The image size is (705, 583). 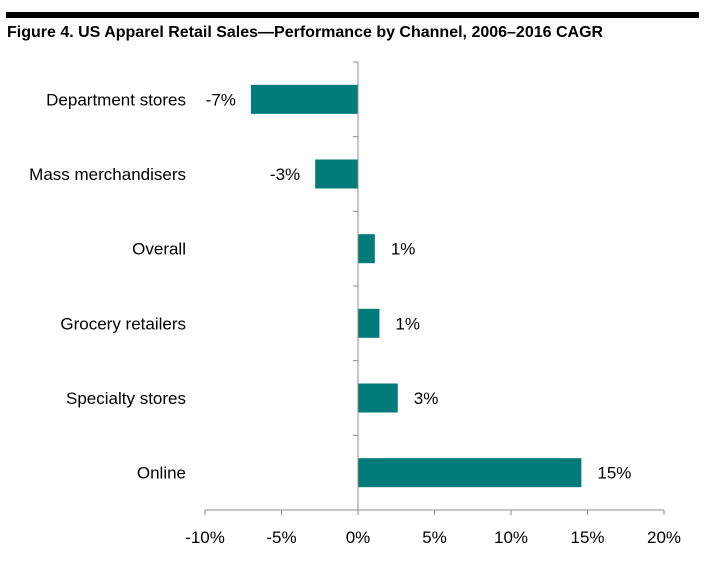 I want to click on data-label-specialty-stores: 3%, so click(x=426, y=398).